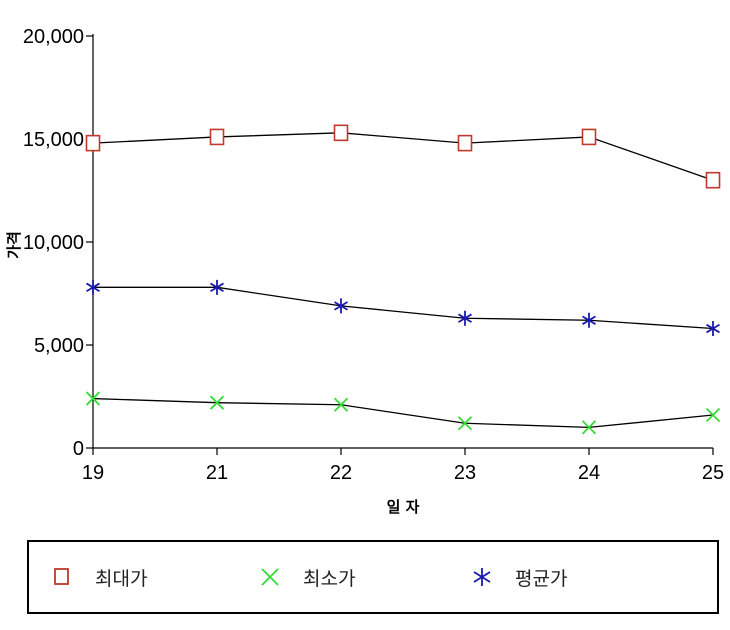  Describe the element at coordinates (121, 578) in the screenshot. I see `legend-label-max: 최대가` at that location.